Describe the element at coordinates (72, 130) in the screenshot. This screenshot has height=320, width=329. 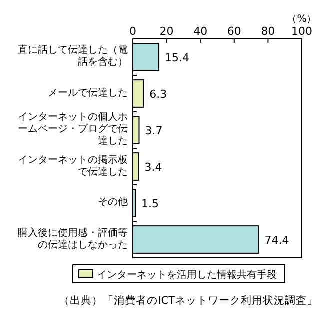
I see `y-tick-label: インターネットの個人ホームページ・ブログで伝達した` at that location.